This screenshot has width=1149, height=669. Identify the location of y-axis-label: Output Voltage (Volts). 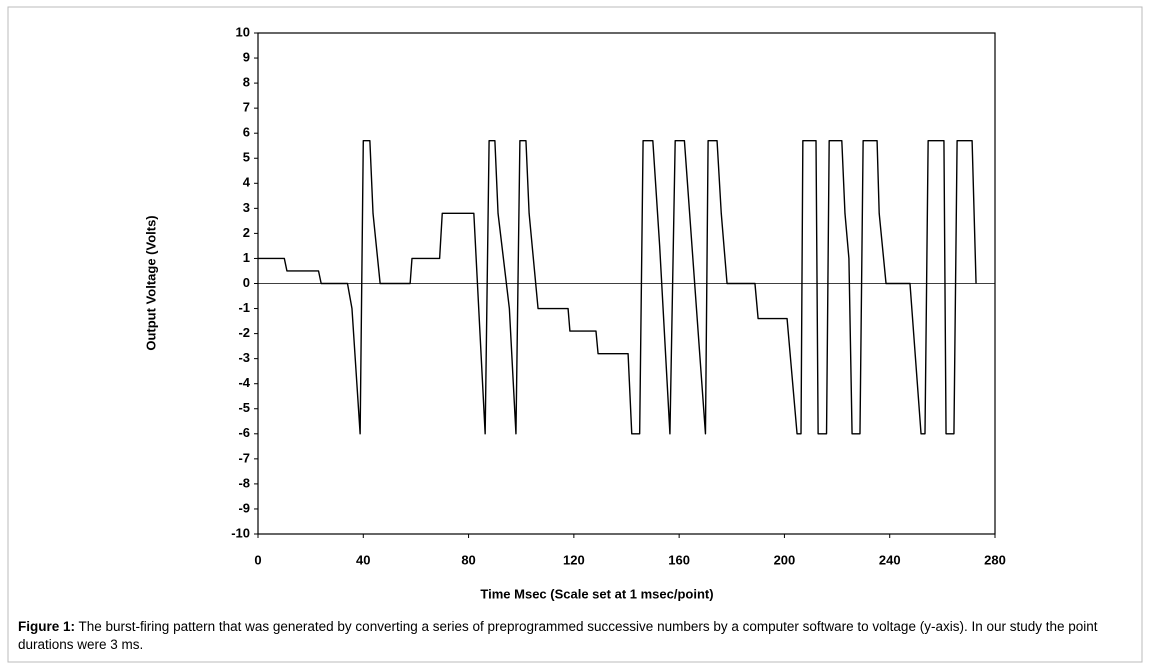
(150, 282).